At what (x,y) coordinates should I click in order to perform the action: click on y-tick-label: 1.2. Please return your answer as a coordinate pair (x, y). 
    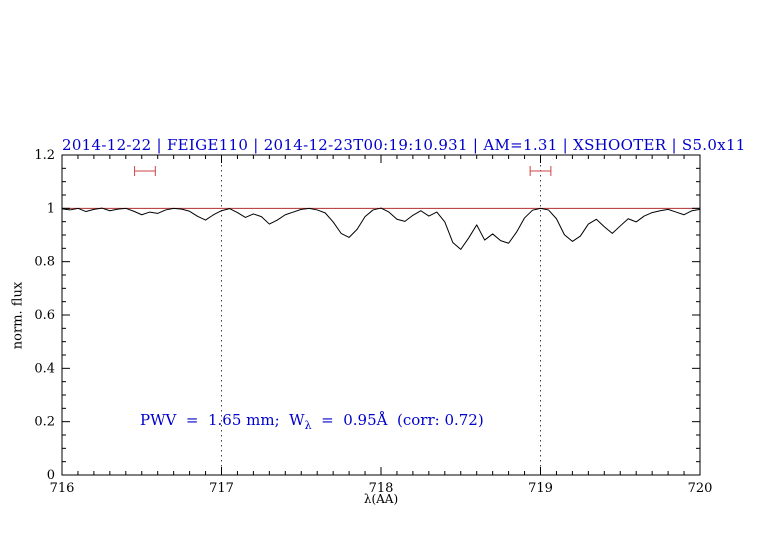
    Looking at the image, I should click on (44, 155).